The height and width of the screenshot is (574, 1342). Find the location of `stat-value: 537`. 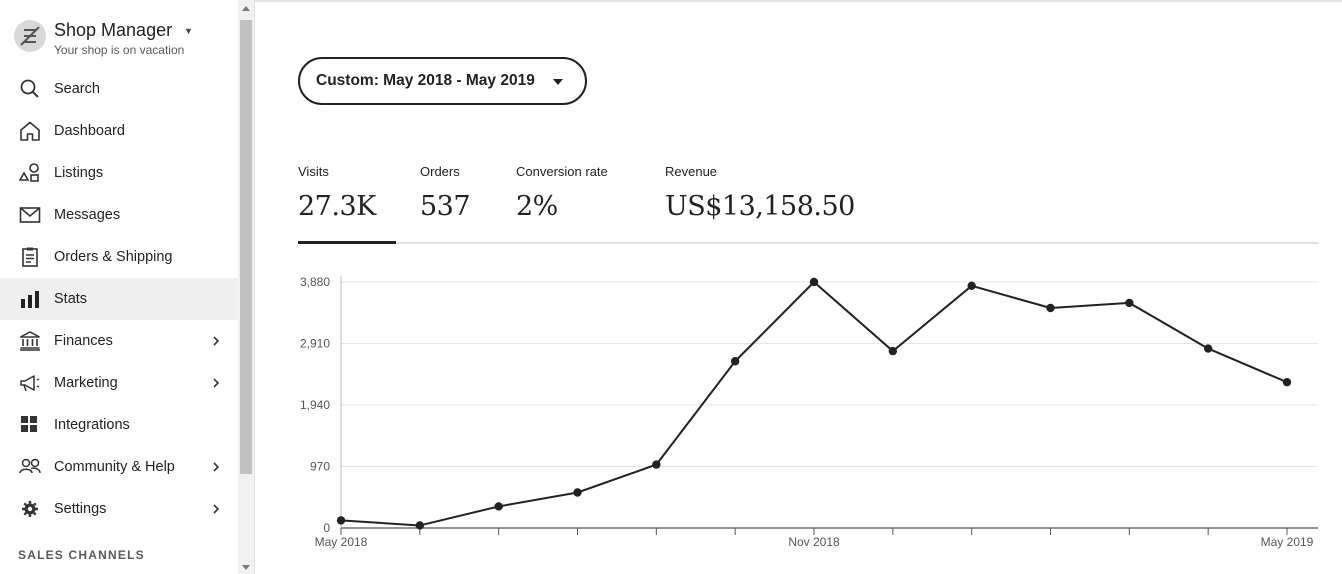

stat-value: 537 is located at coordinates (445, 206).